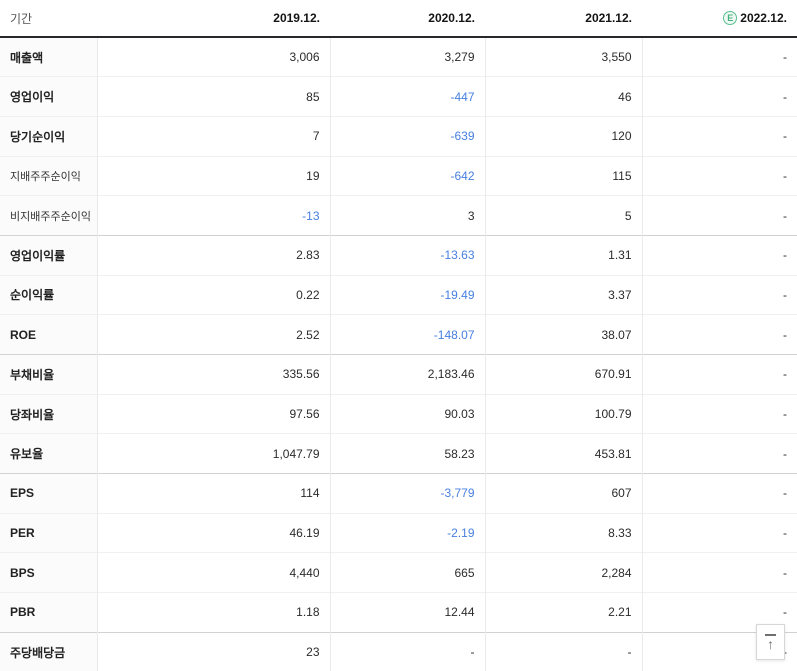 This screenshot has height=671, width=797. I want to click on row-label: 비지배주주순이익, so click(48, 215).